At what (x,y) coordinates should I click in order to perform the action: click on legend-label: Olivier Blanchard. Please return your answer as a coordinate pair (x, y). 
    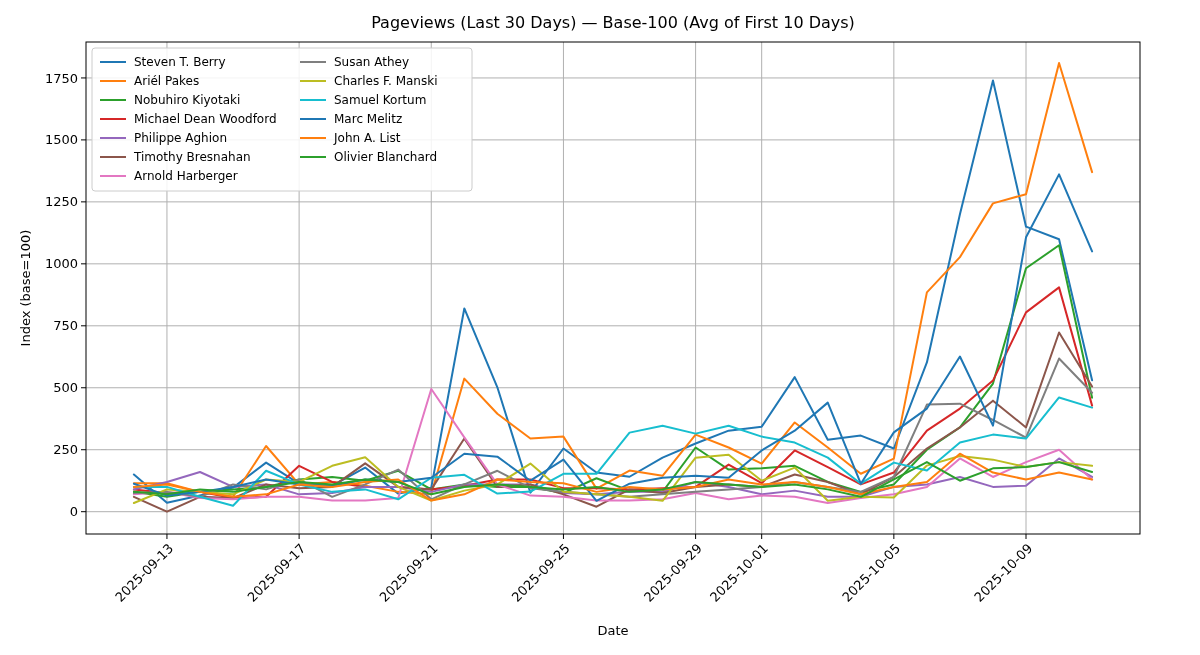
    Looking at the image, I should click on (386, 157).